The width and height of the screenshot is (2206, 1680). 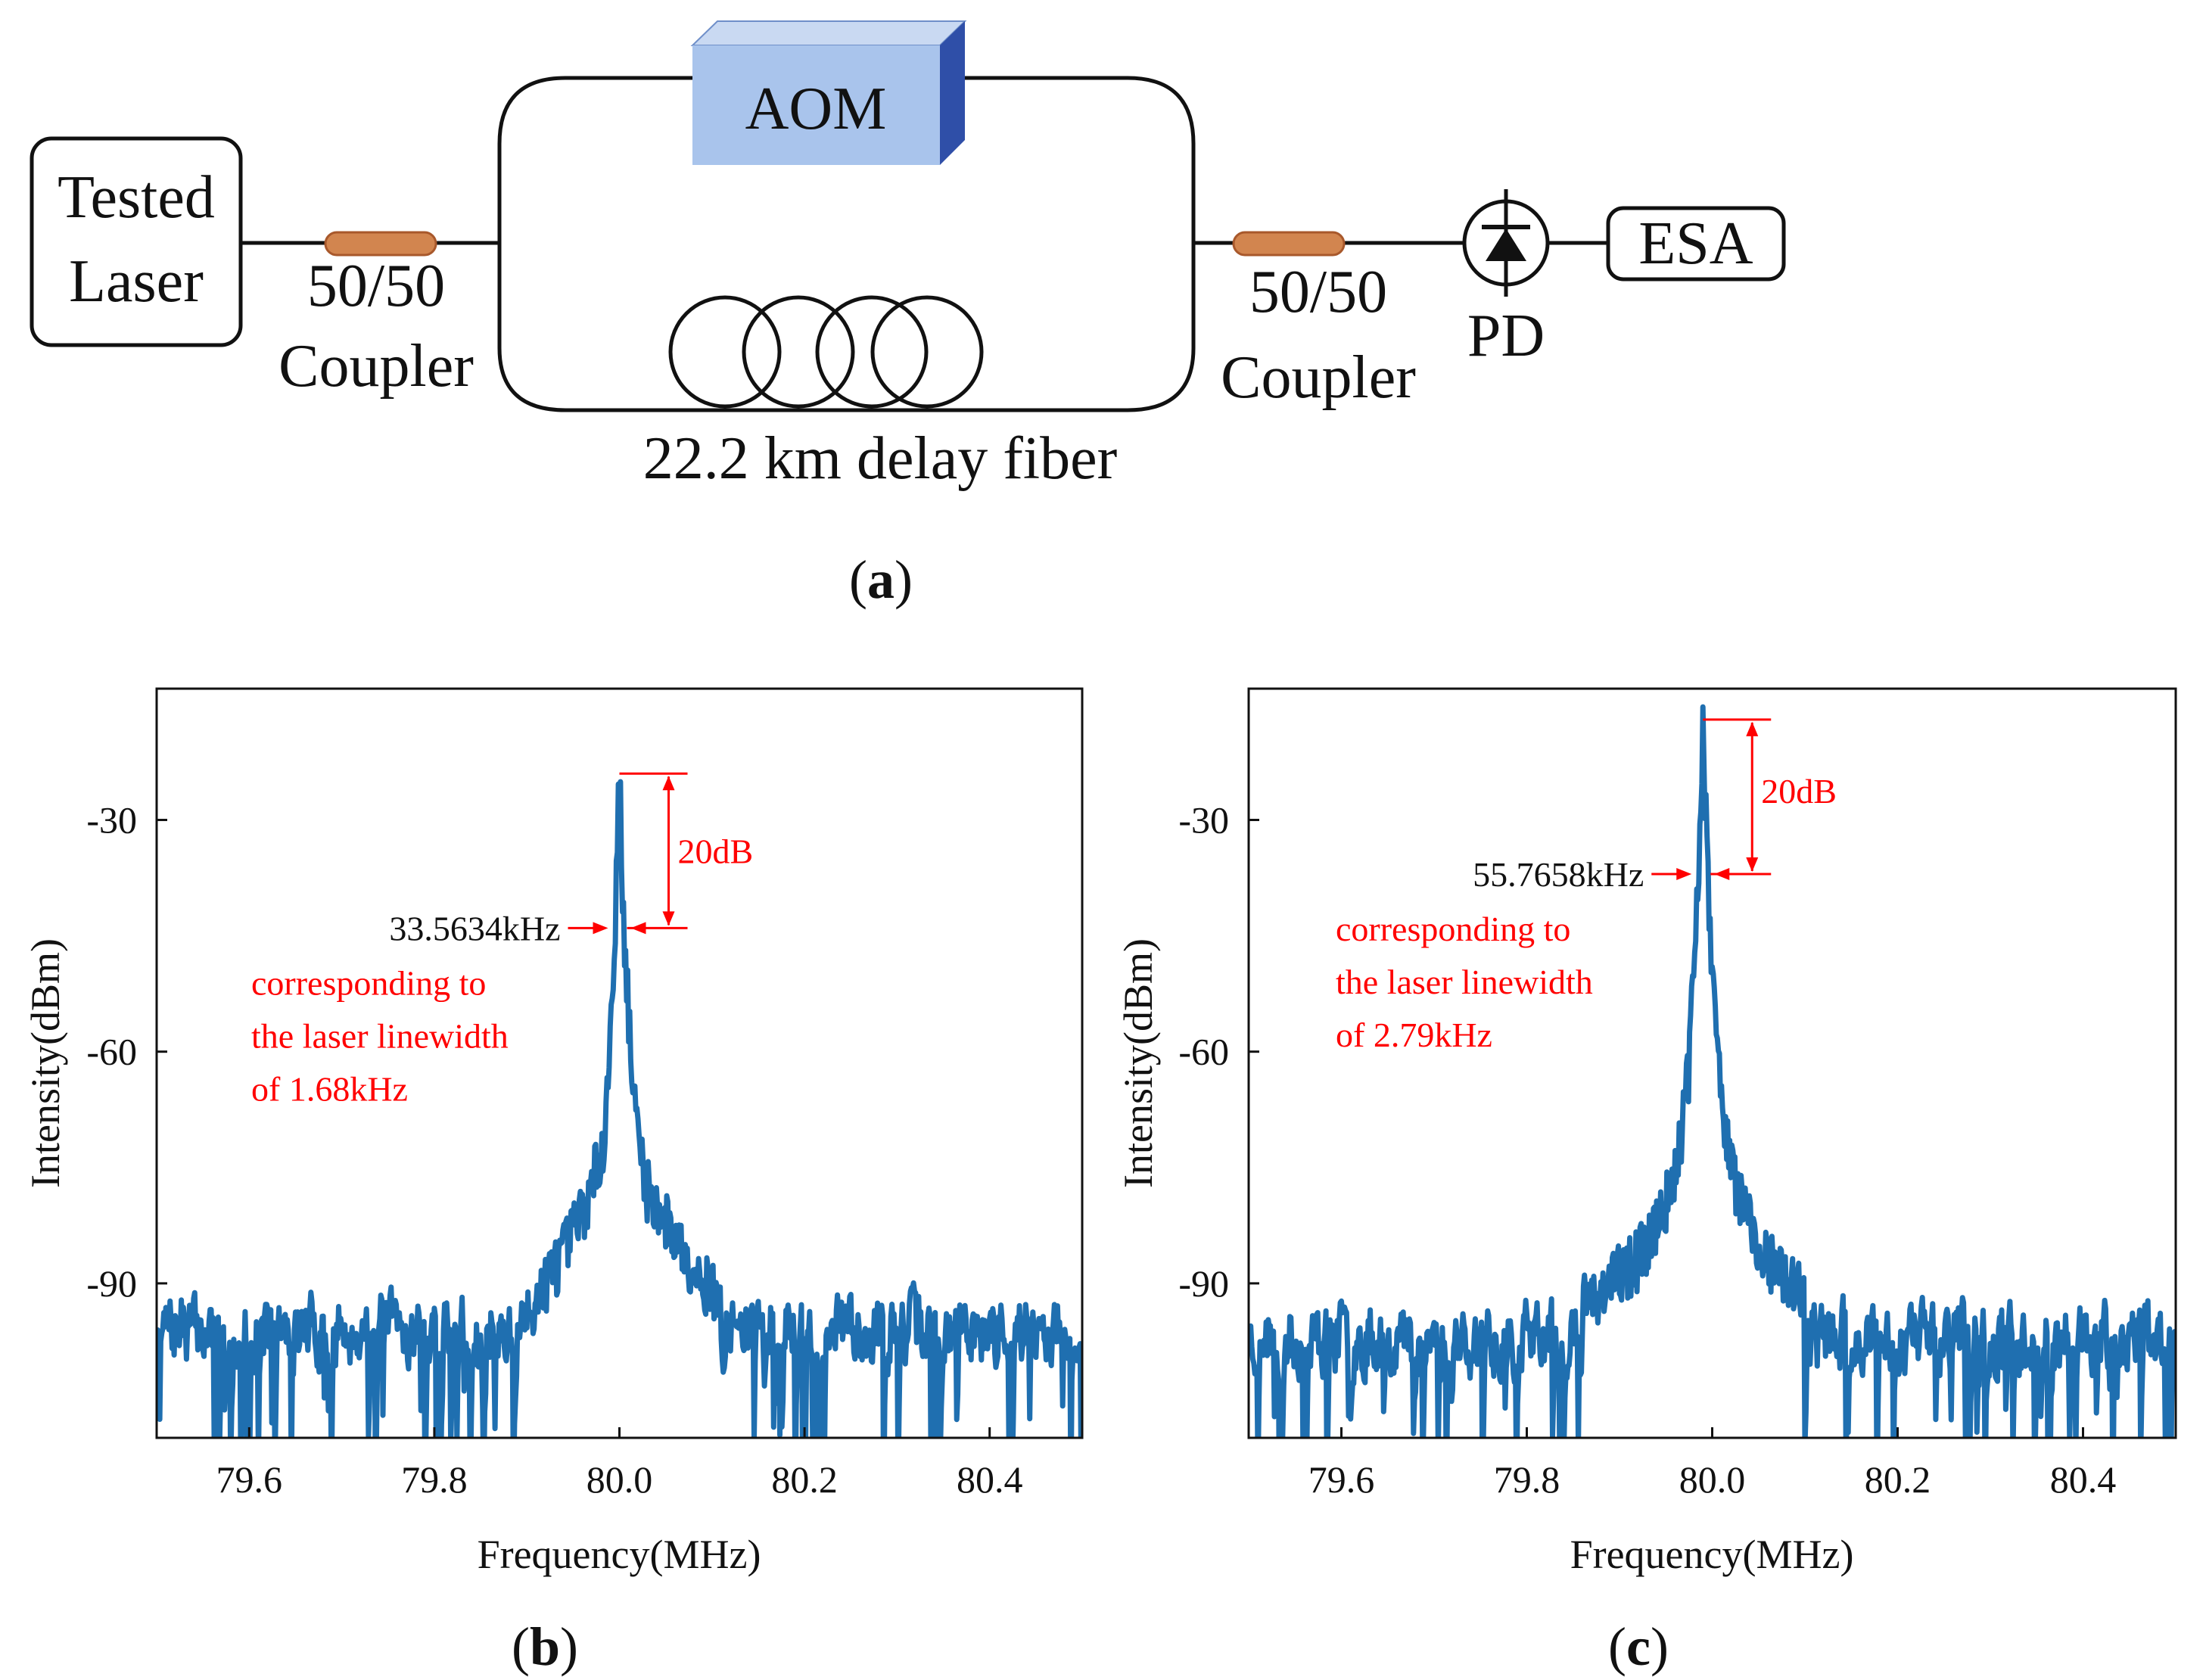 I want to click on chart-c-xtick-label: 79.6, so click(x=1342, y=1479).